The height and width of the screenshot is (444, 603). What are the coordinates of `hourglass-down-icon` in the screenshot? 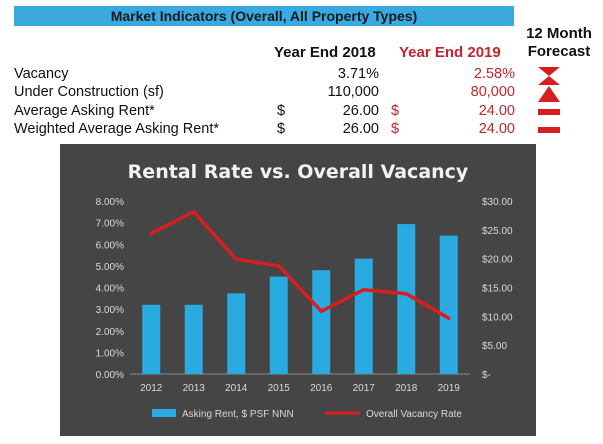 It's located at (549, 76).